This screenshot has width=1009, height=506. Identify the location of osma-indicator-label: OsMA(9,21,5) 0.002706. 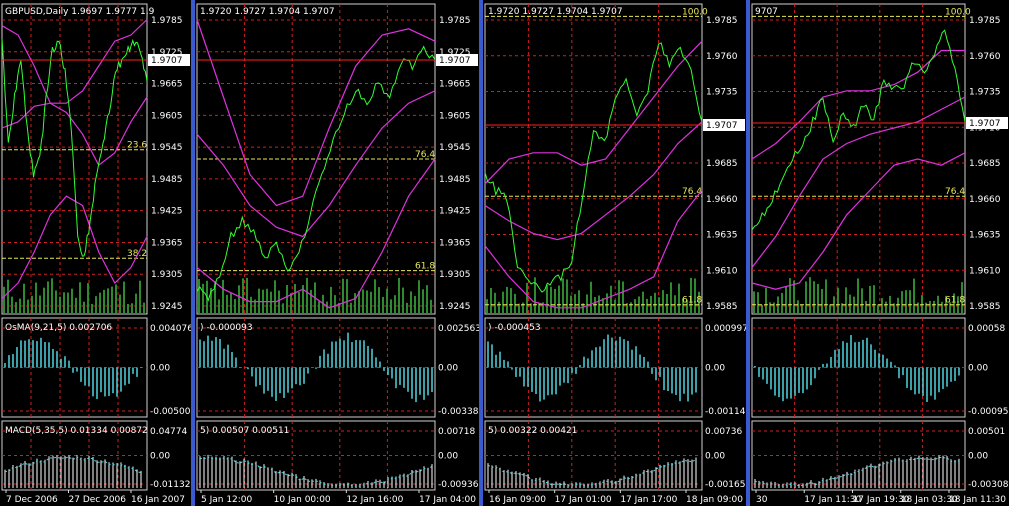
(58, 328).